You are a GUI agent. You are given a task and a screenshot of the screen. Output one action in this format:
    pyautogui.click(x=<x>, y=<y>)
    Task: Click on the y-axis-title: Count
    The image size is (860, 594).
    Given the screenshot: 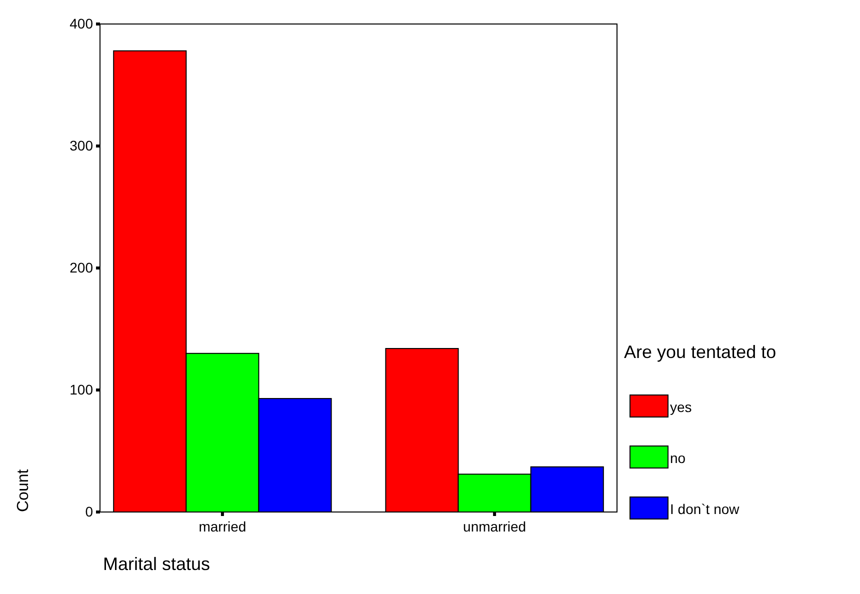 What is the action you would take?
    pyautogui.click(x=23, y=490)
    